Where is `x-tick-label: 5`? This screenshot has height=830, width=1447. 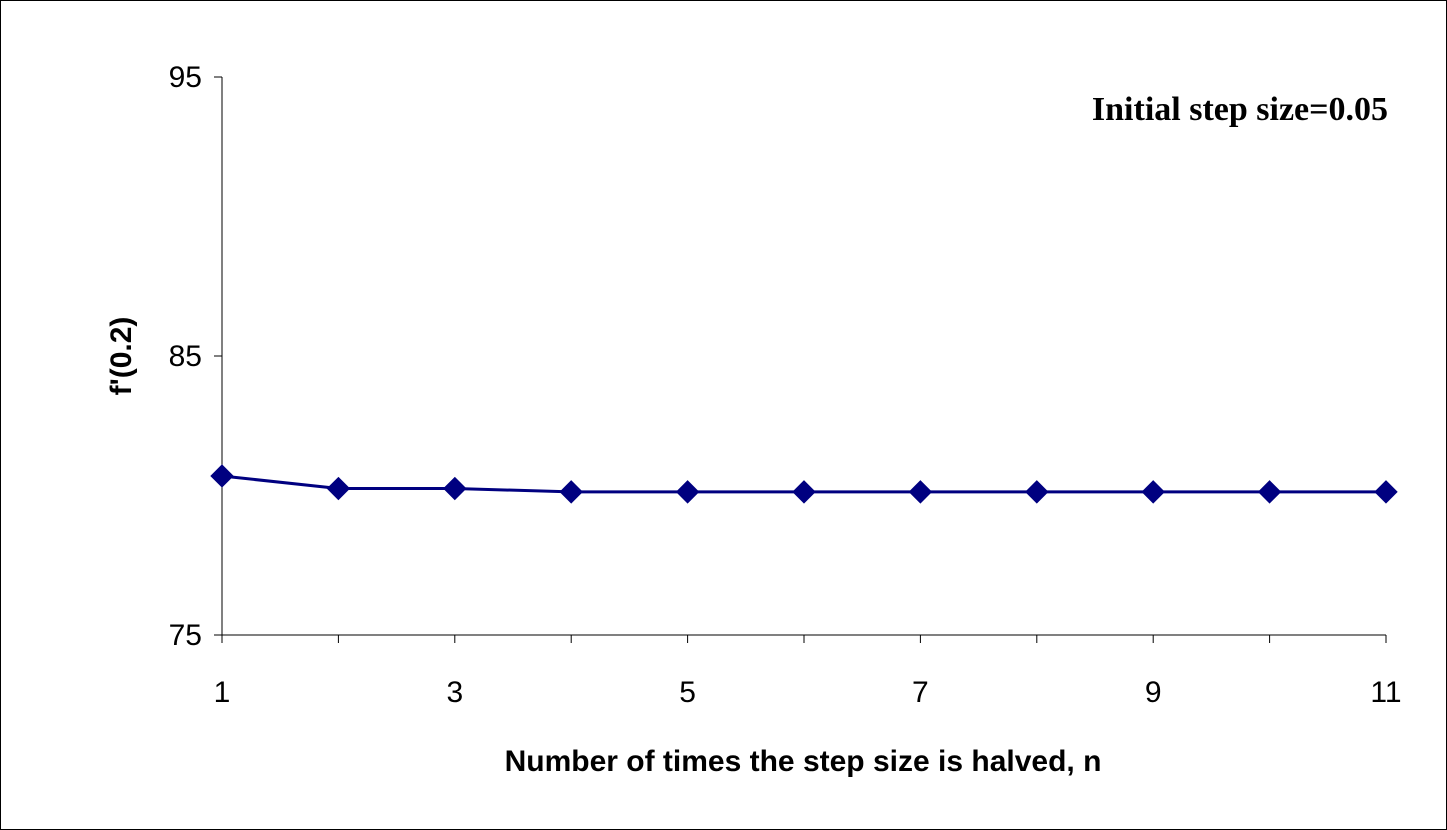 x-tick-label: 5 is located at coordinates (687, 692).